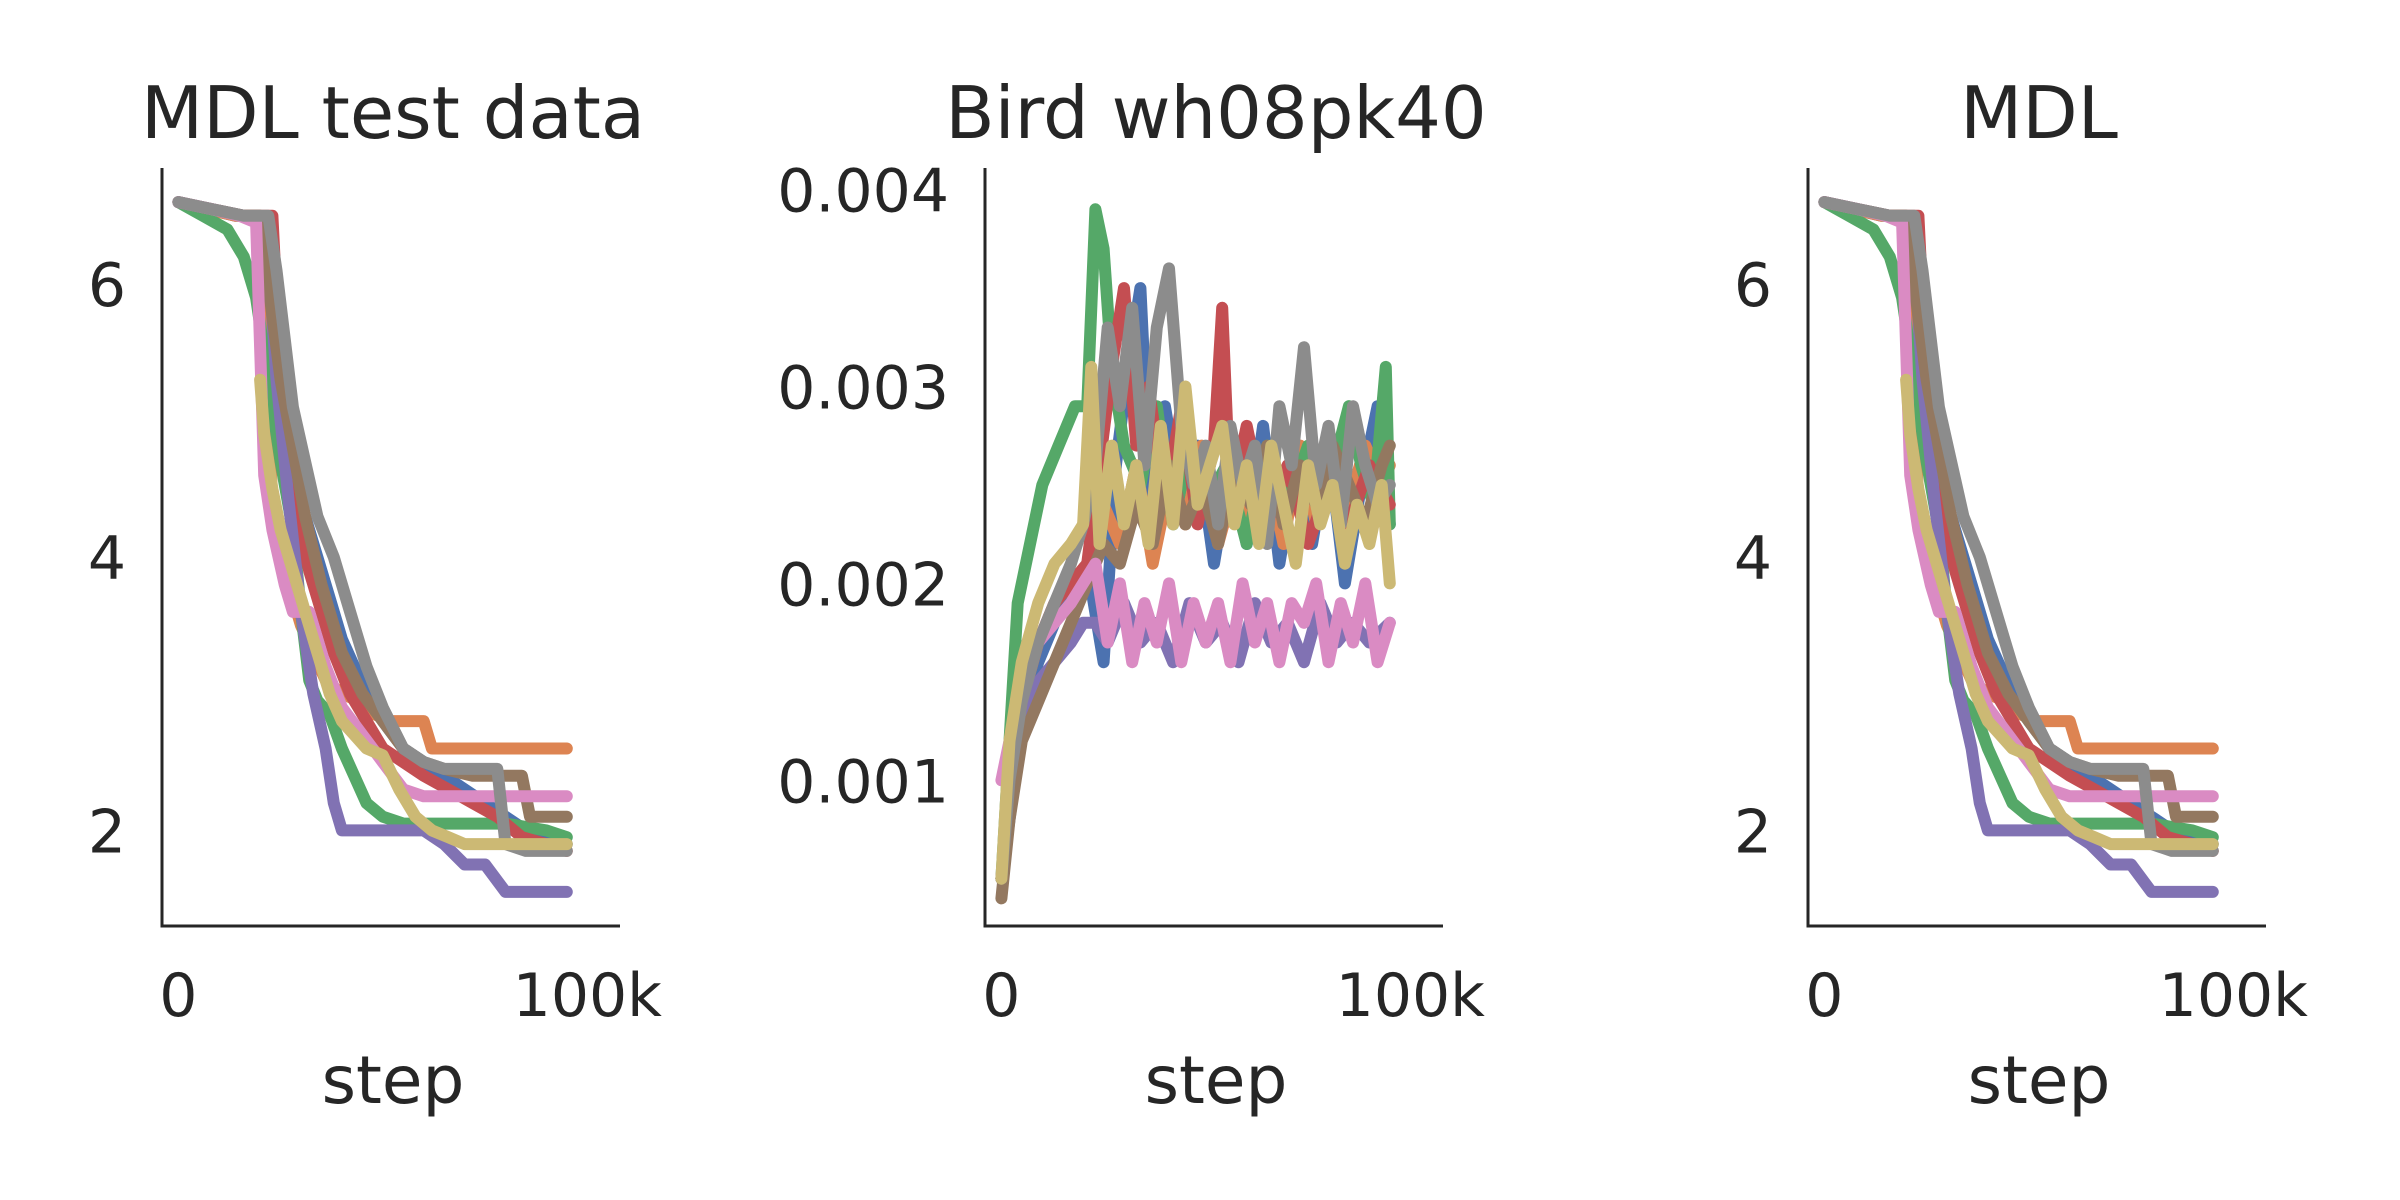  Describe the element at coordinates (863, 192) in the screenshot. I see `y-tick-label: 0.004` at that location.